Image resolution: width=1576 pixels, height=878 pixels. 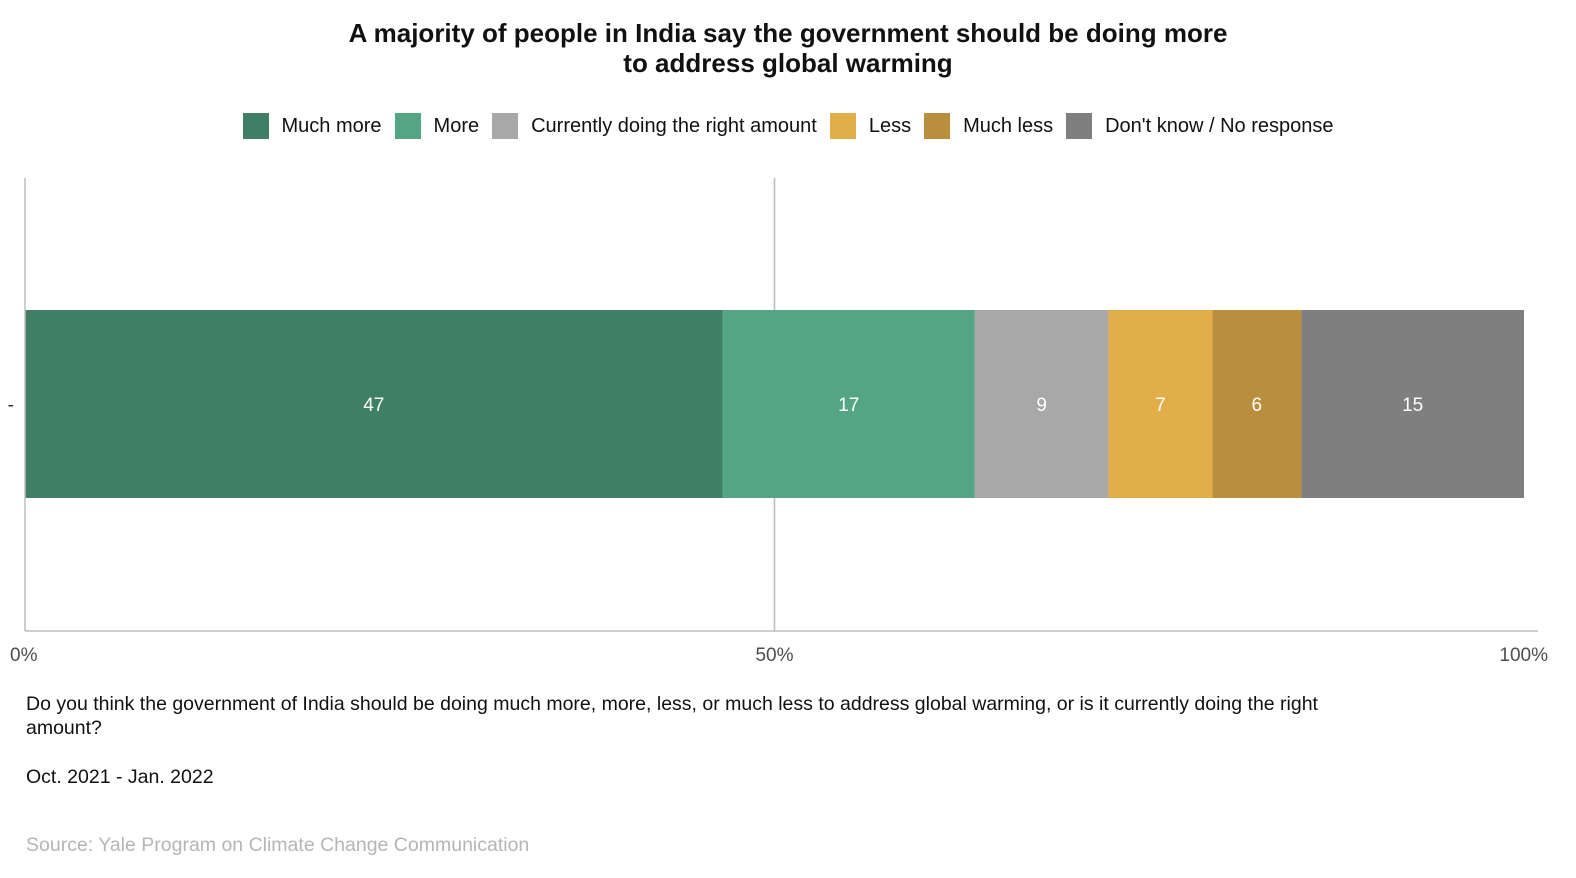 I want to click on data-label: 9, so click(x=1041, y=405).